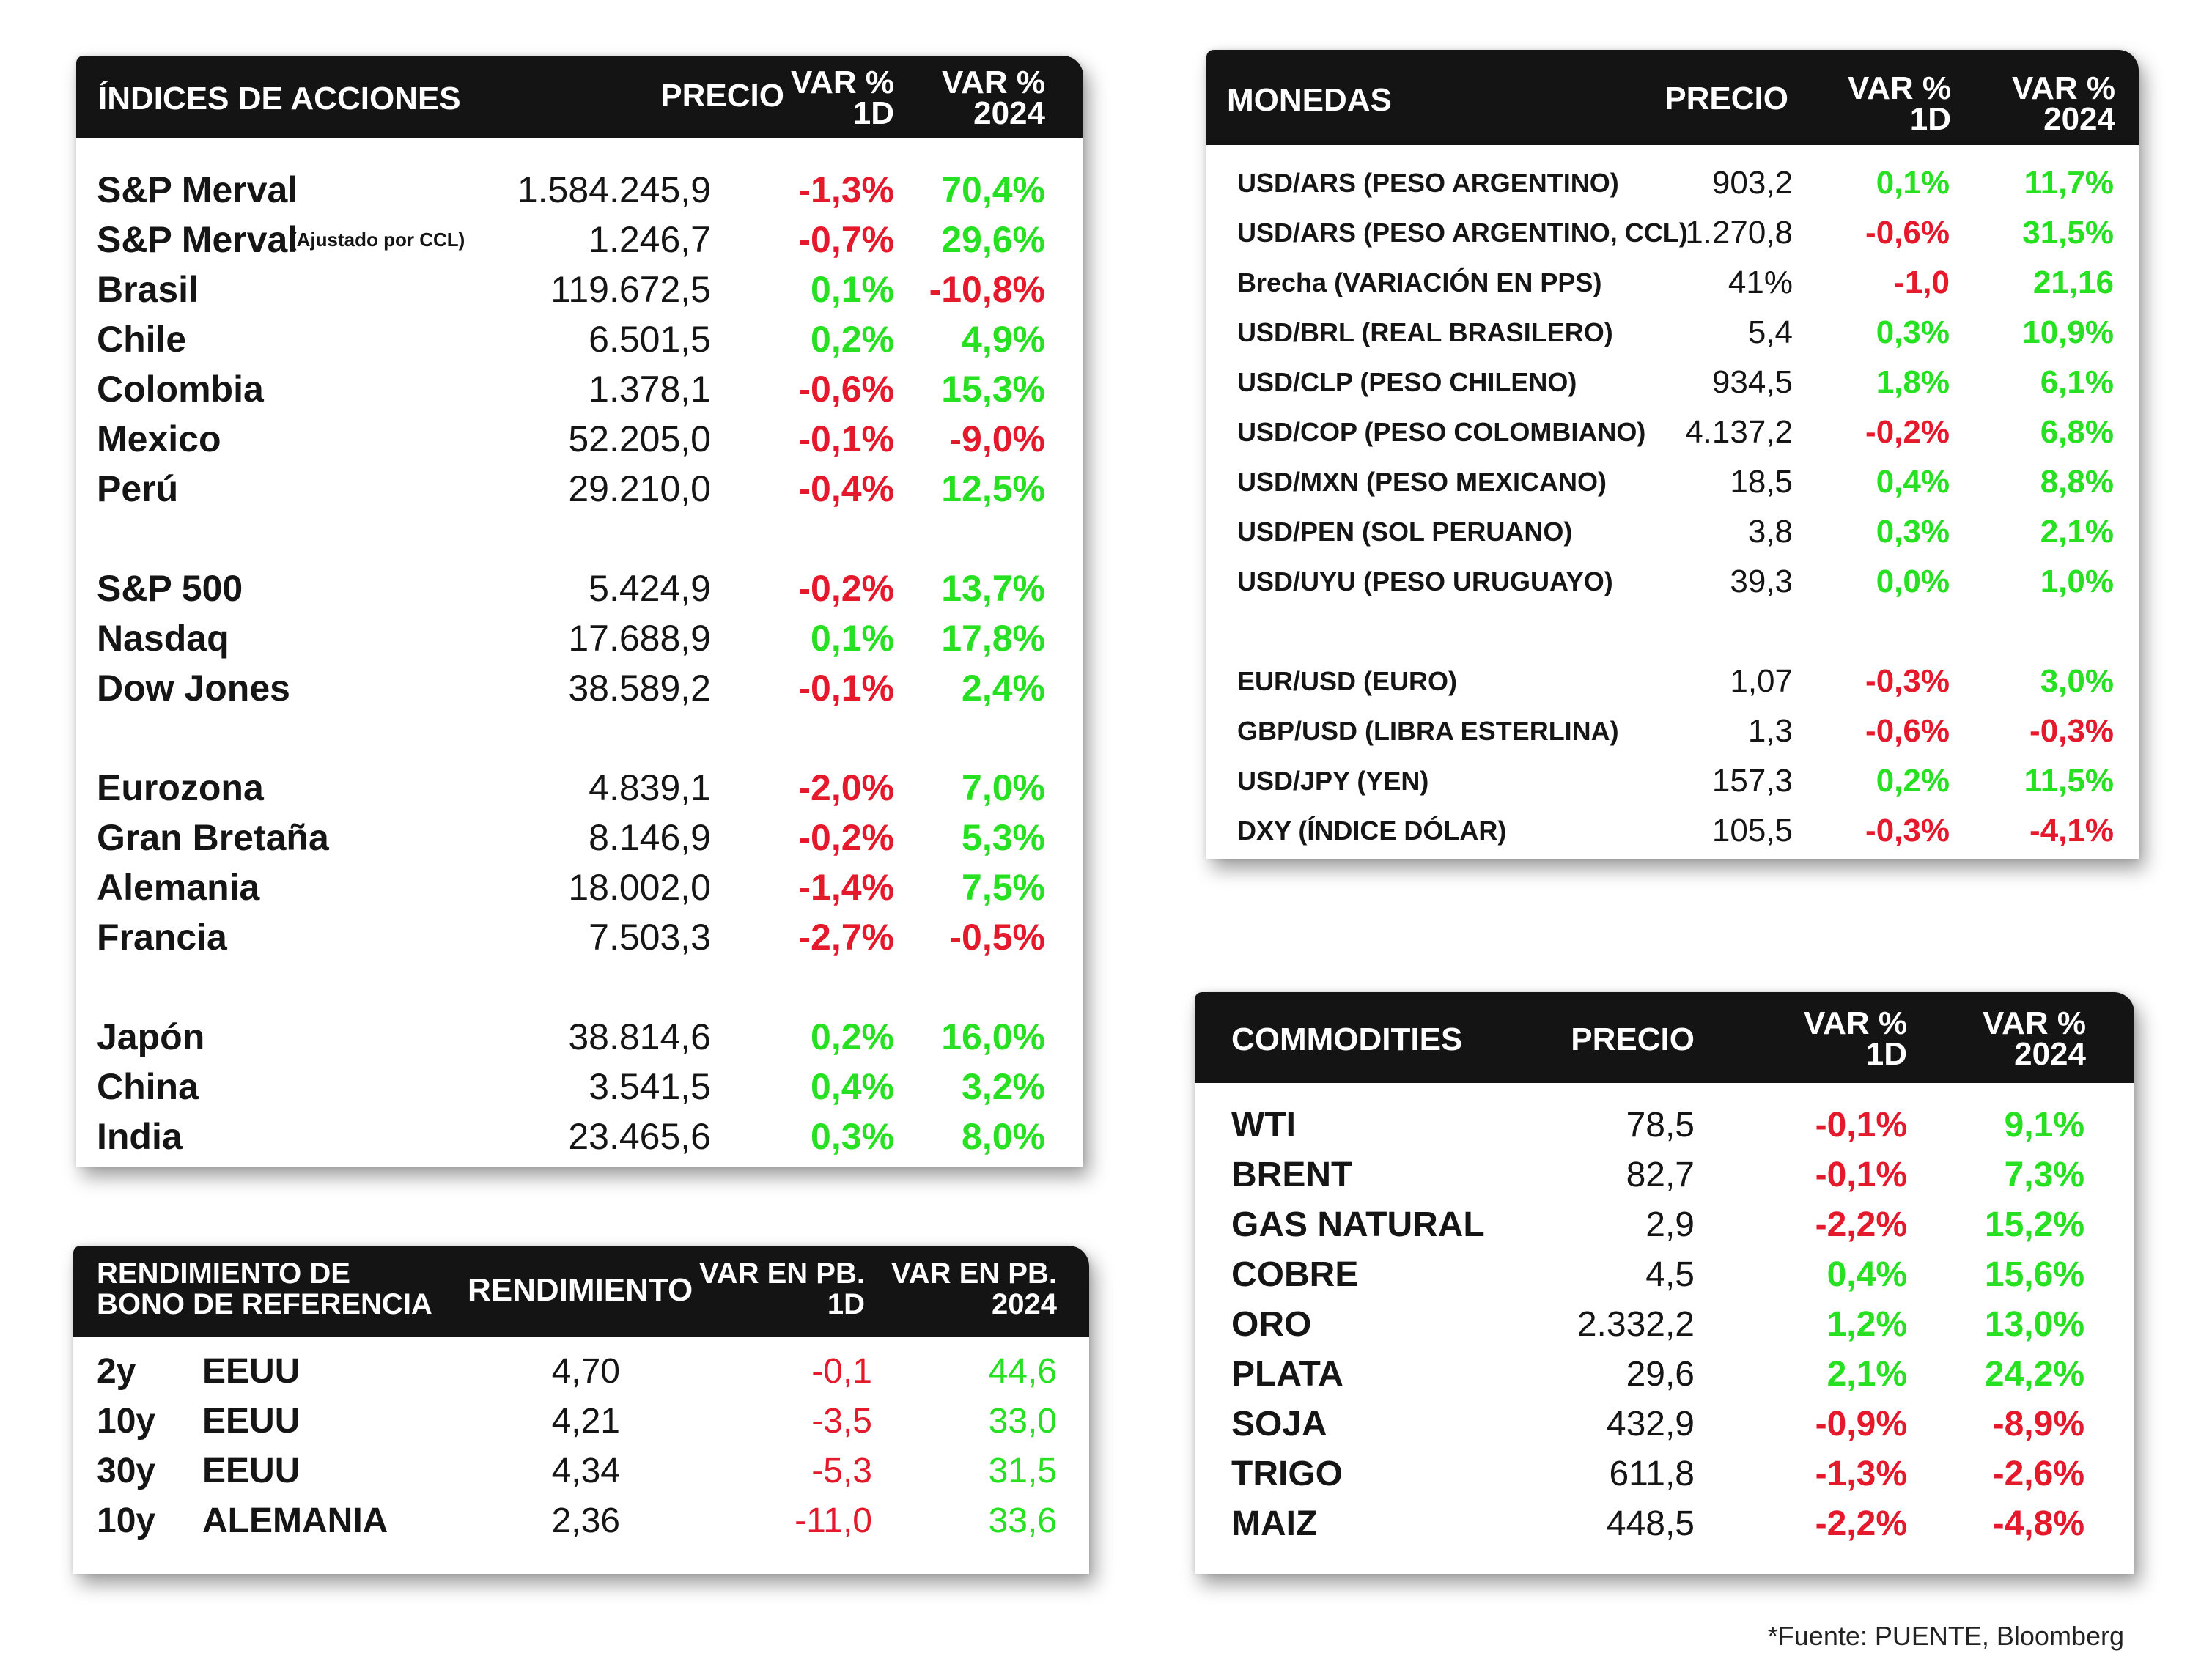  What do you see at coordinates (580, 837) in the screenshot?
I see `table-row: Gran Bretaña 8.146,9 -0,2% 5,3%` at bounding box center [580, 837].